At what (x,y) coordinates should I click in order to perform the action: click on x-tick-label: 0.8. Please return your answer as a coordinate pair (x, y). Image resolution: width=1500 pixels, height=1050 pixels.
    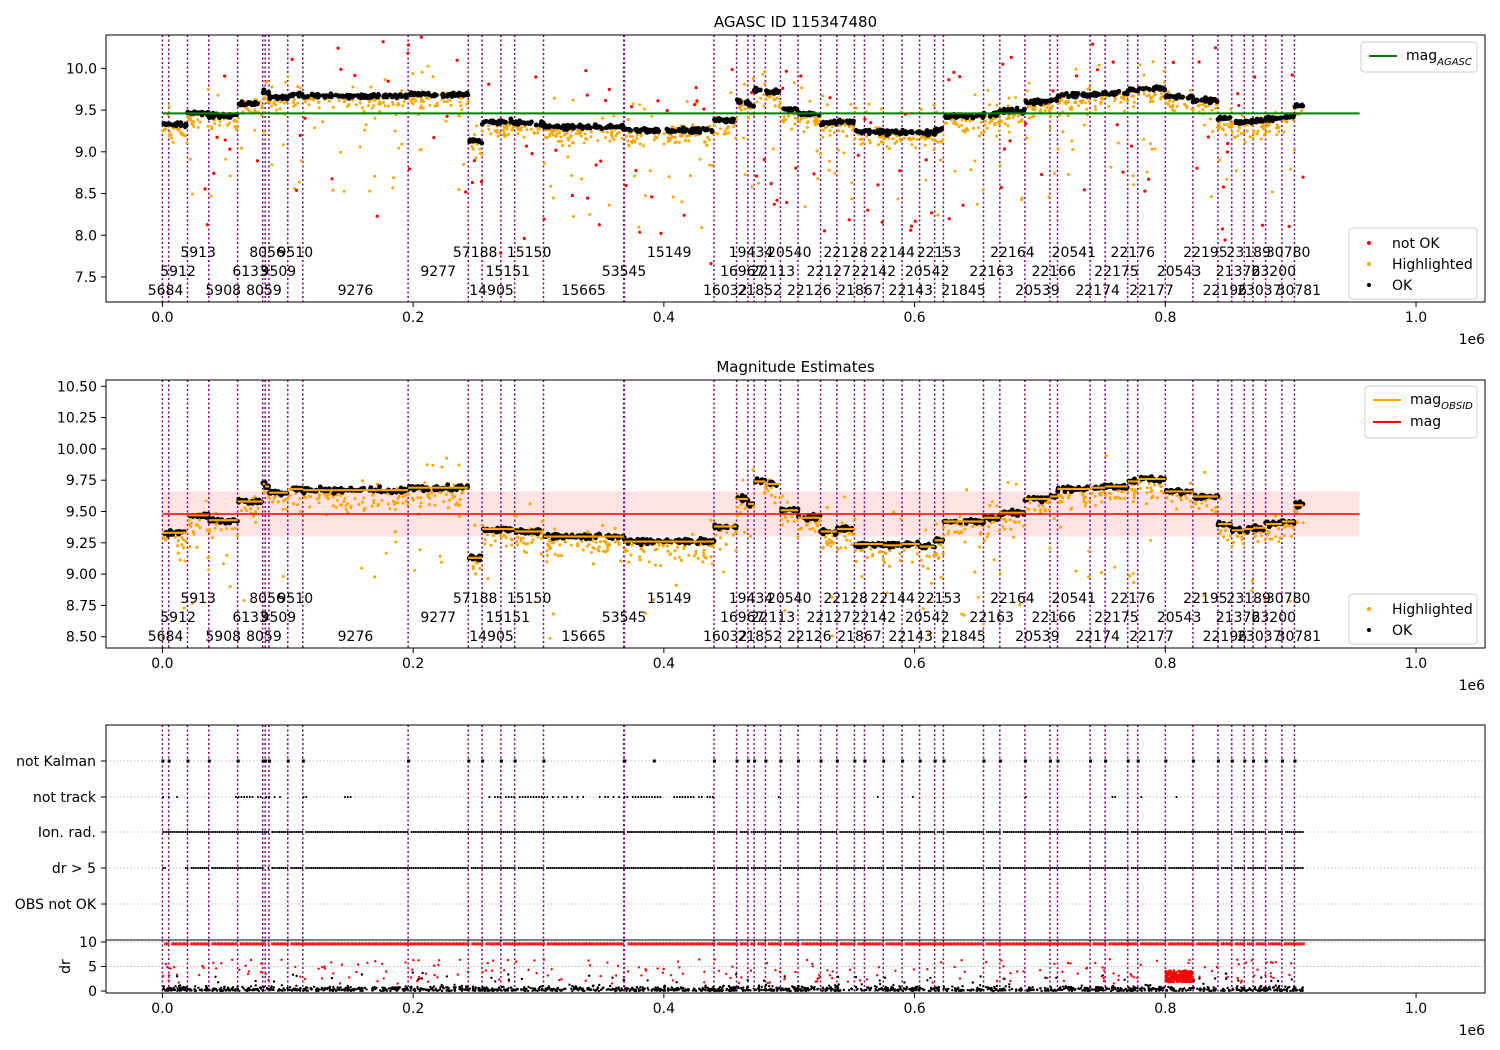
    Looking at the image, I should click on (1165, 318).